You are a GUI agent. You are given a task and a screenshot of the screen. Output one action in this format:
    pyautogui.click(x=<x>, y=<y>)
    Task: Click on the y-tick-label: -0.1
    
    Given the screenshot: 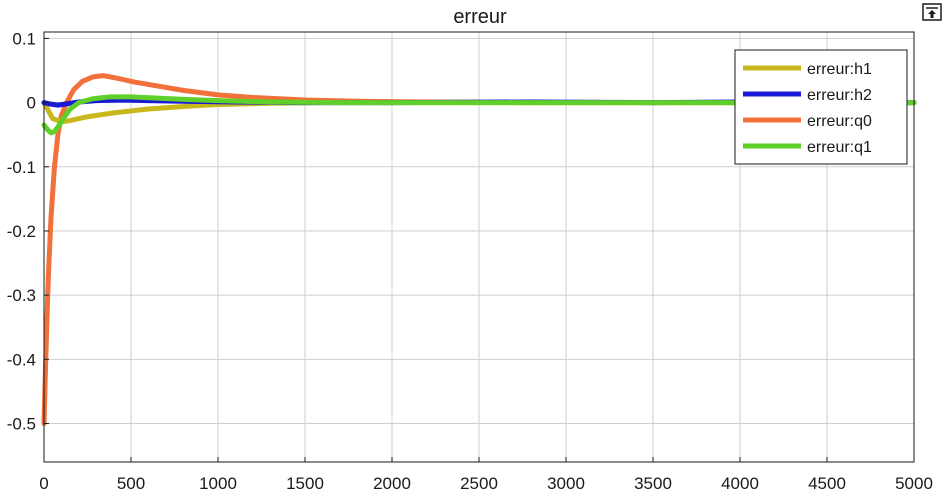 What is the action you would take?
    pyautogui.click(x=21, y=167)
    